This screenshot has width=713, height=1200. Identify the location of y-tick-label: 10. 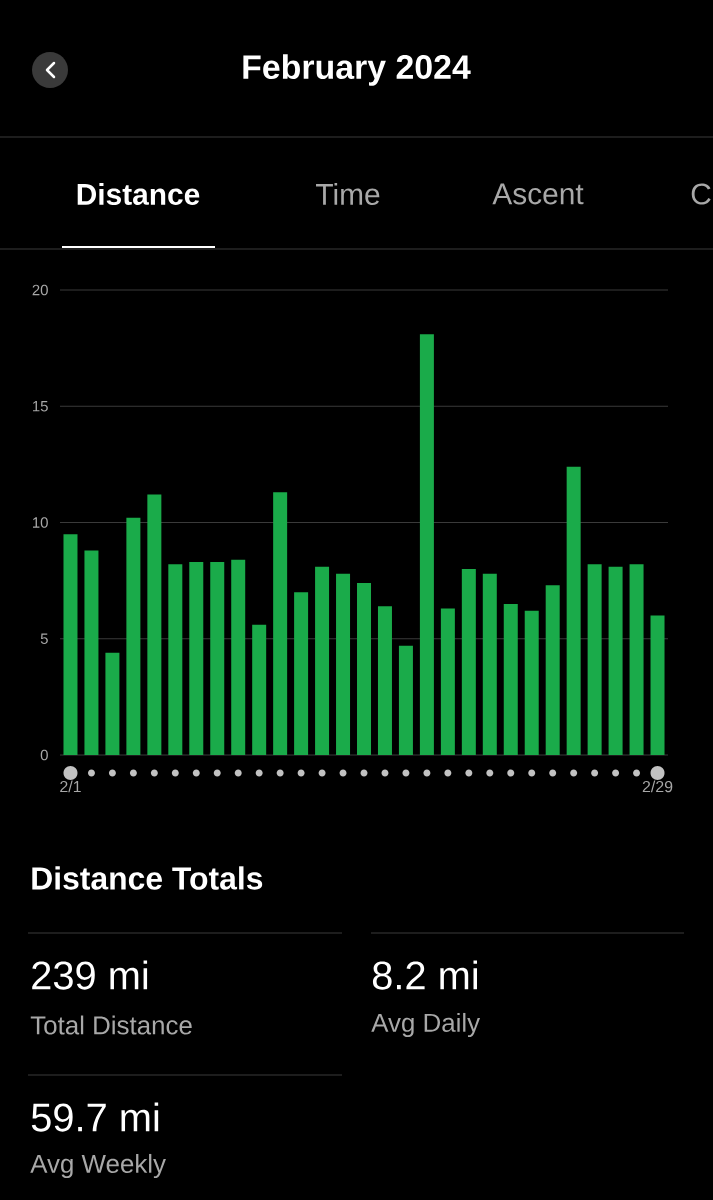
(40, 522).